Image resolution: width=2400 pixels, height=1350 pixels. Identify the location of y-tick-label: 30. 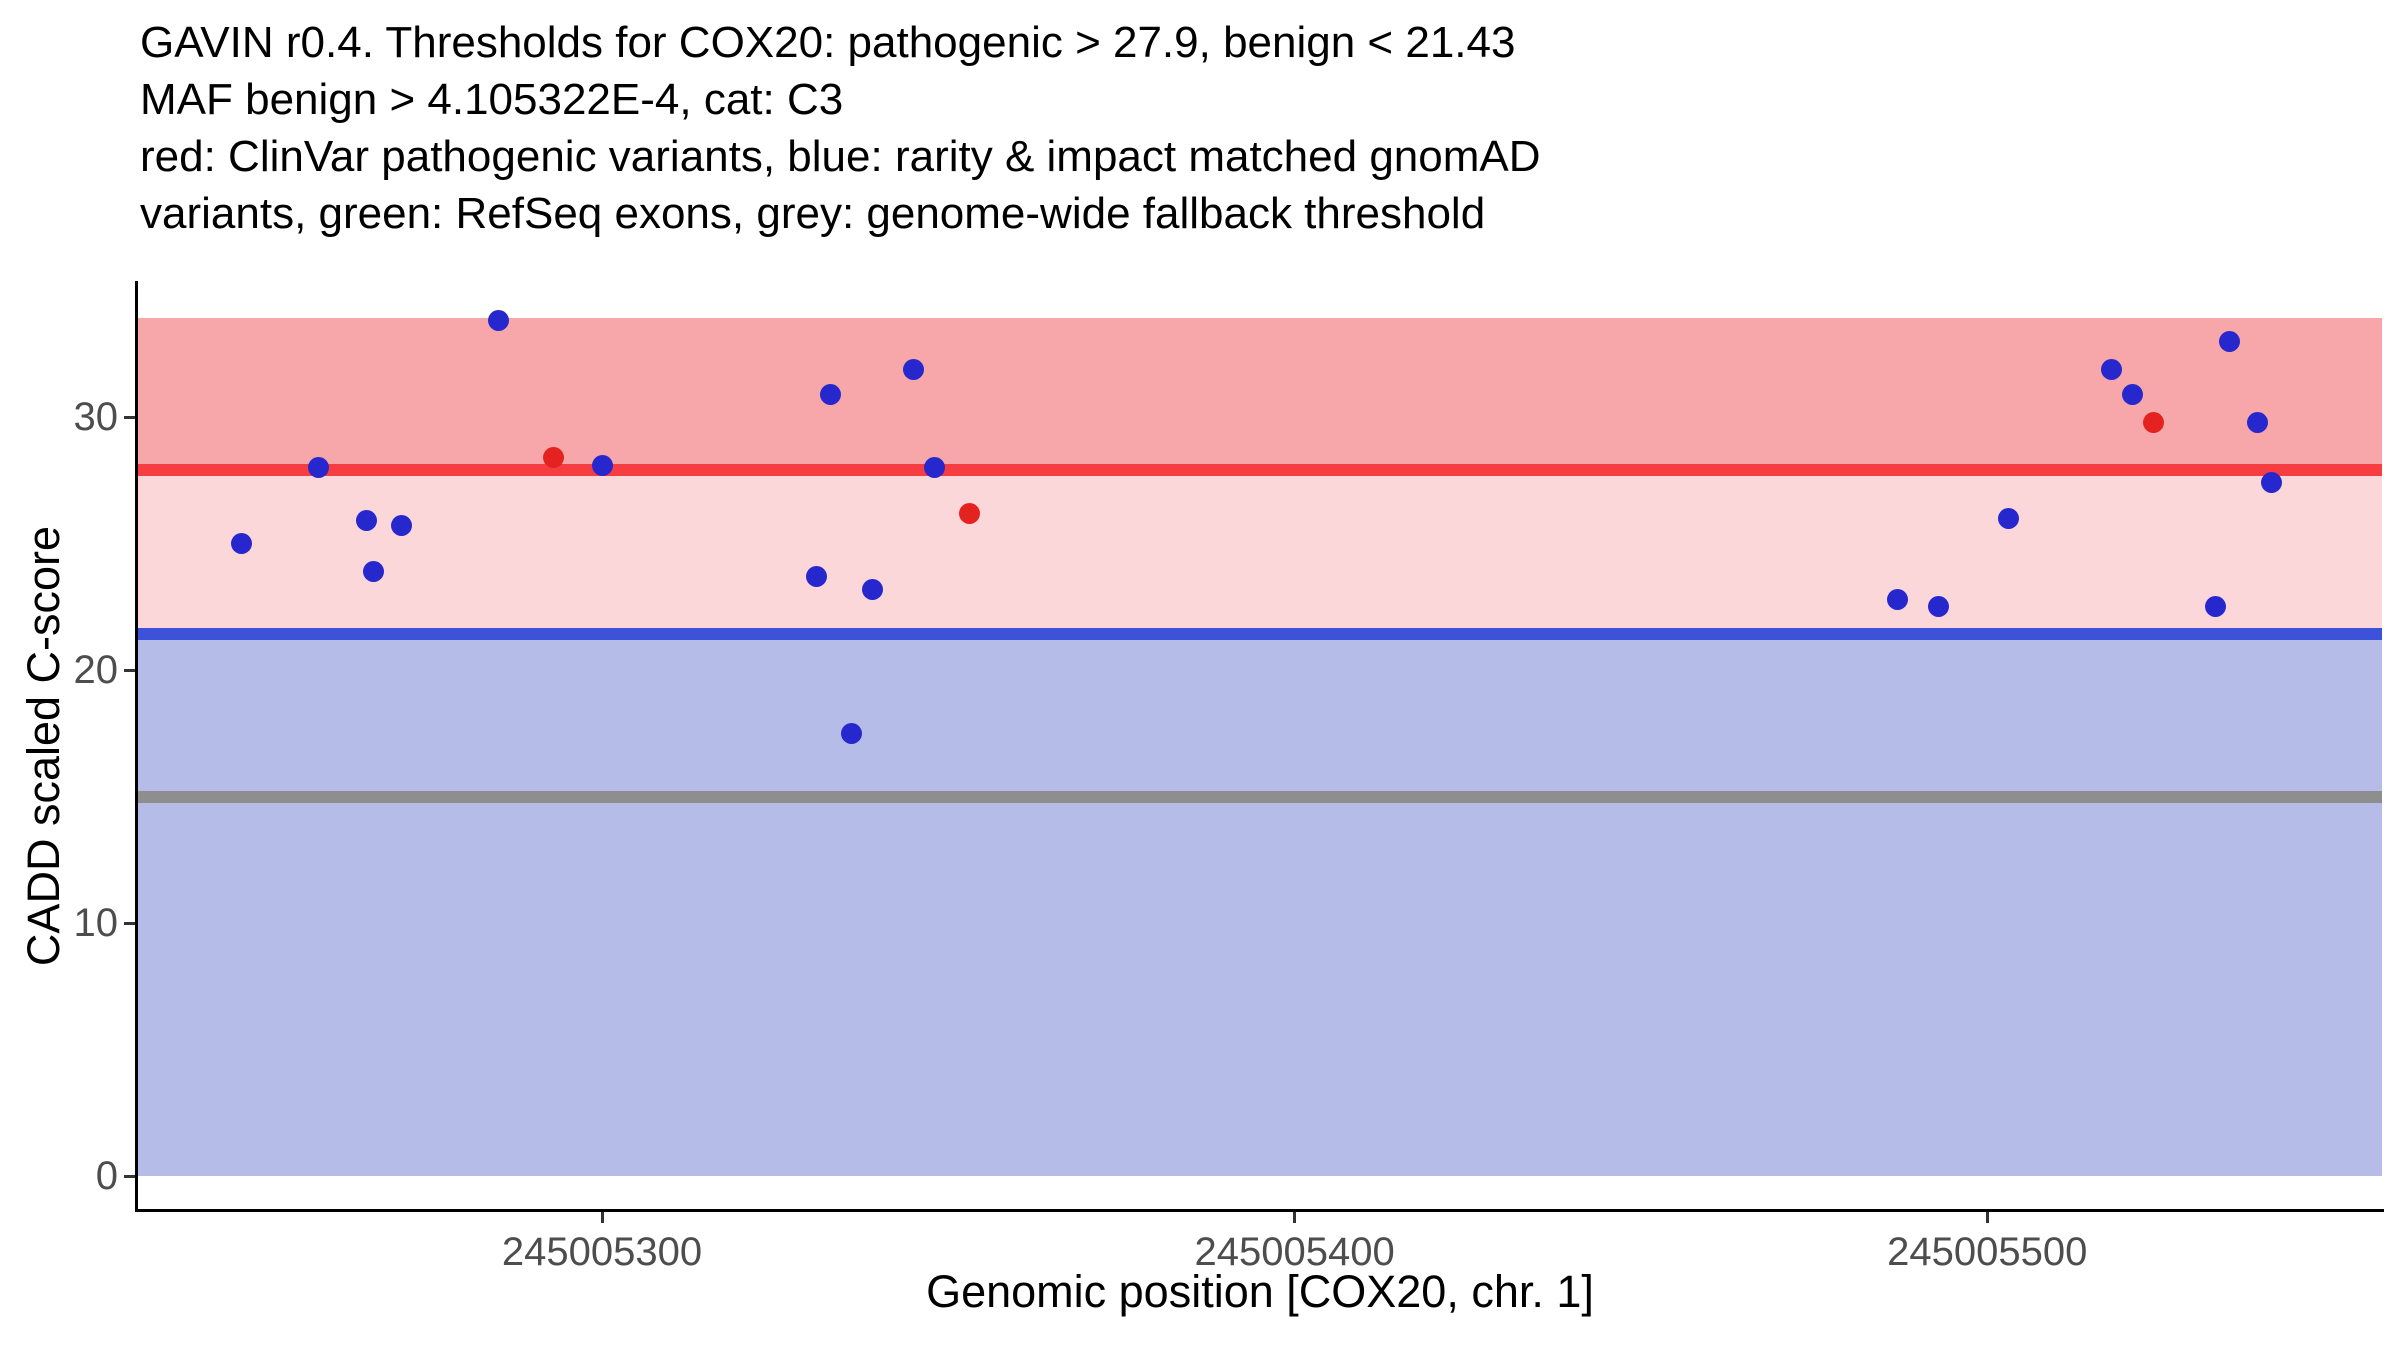
(96, 417).